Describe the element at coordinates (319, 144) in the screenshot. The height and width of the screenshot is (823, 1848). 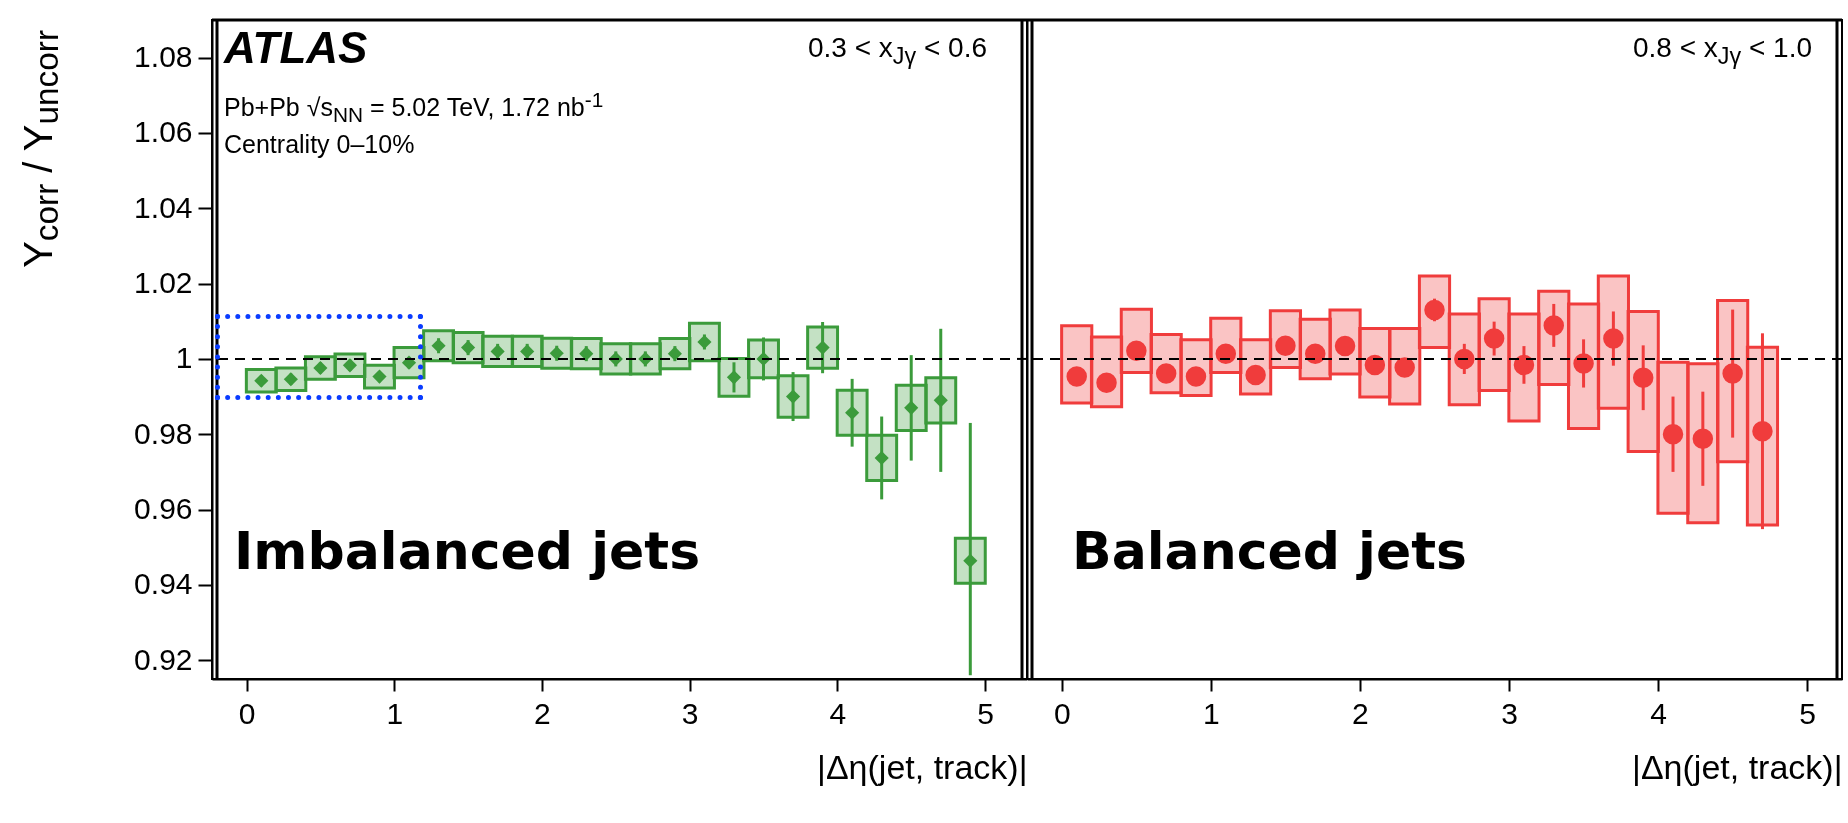
I see `annotation: Centrality 0–10%` at that location.